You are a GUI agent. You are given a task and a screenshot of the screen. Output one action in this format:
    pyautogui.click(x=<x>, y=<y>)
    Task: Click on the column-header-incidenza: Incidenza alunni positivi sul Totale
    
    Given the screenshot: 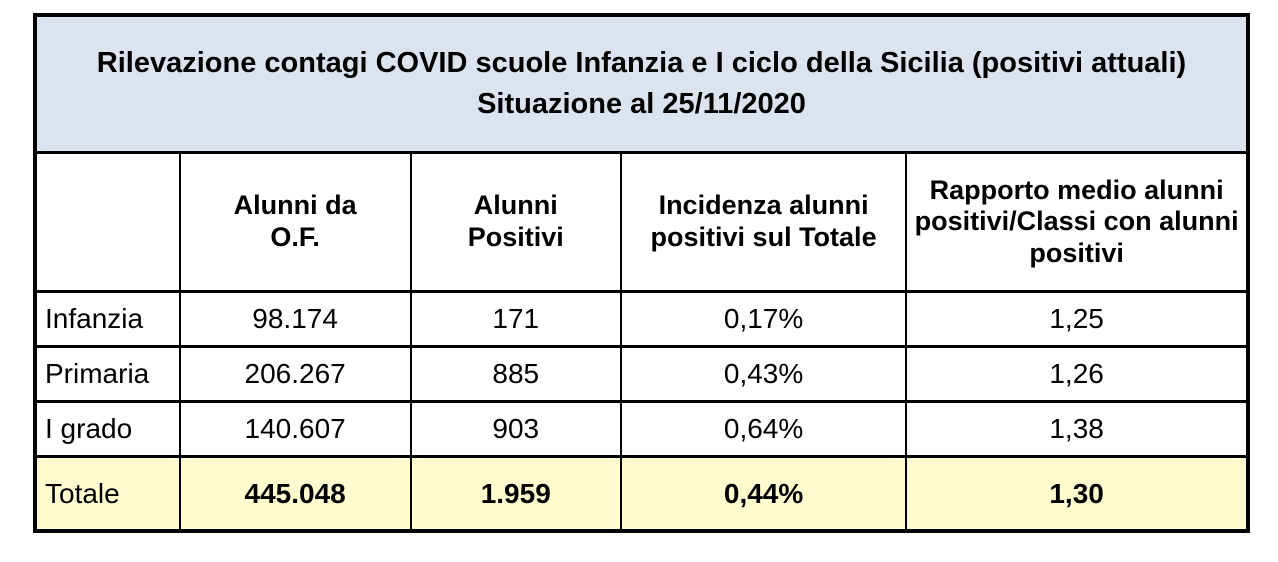 What is the action you would take?
    pyautogui.click(x=763, y=224)
    